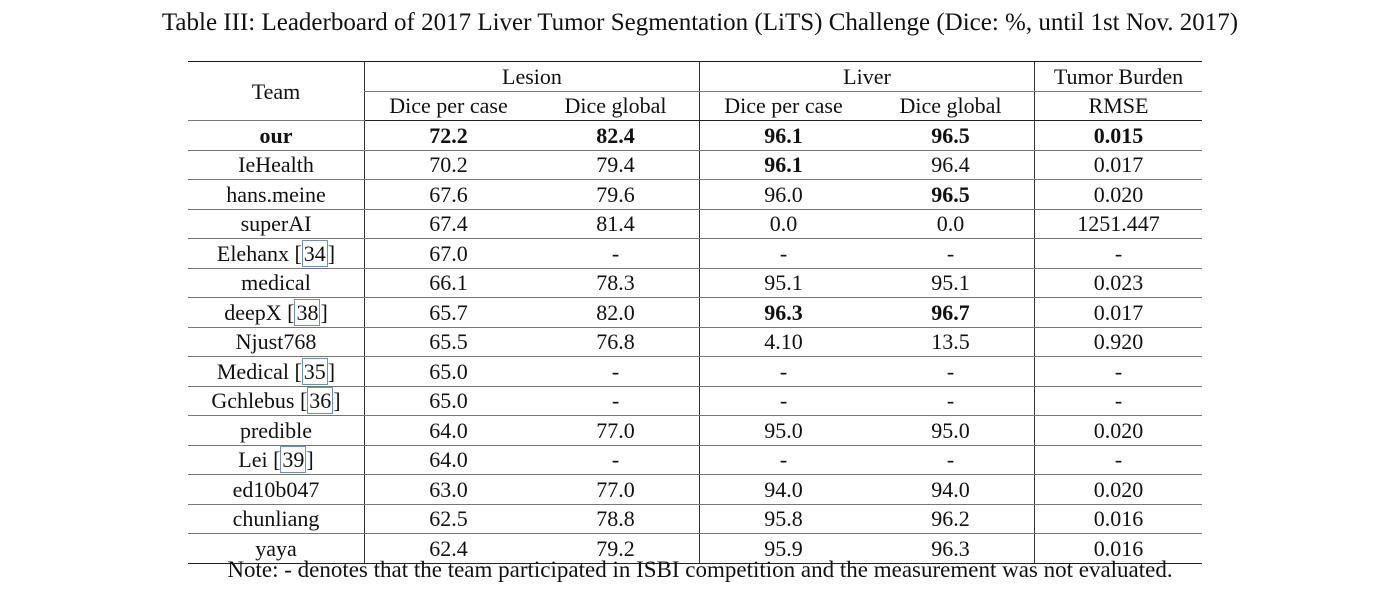 The width and height of the screenshot is (1400, 592). What do you see at coordinates (448, 224) in the screenshot?
I see `value-cell: 67.4` at bounding box center [448, 224].